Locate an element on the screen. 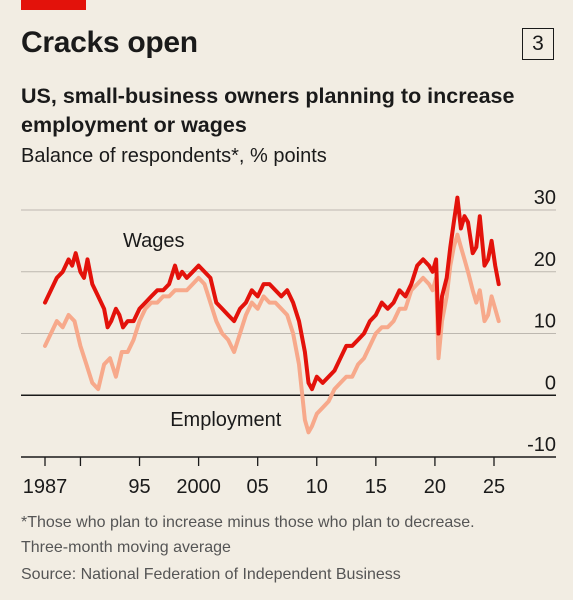  series-label-employment: Employment is located at coordinates (226, 420).